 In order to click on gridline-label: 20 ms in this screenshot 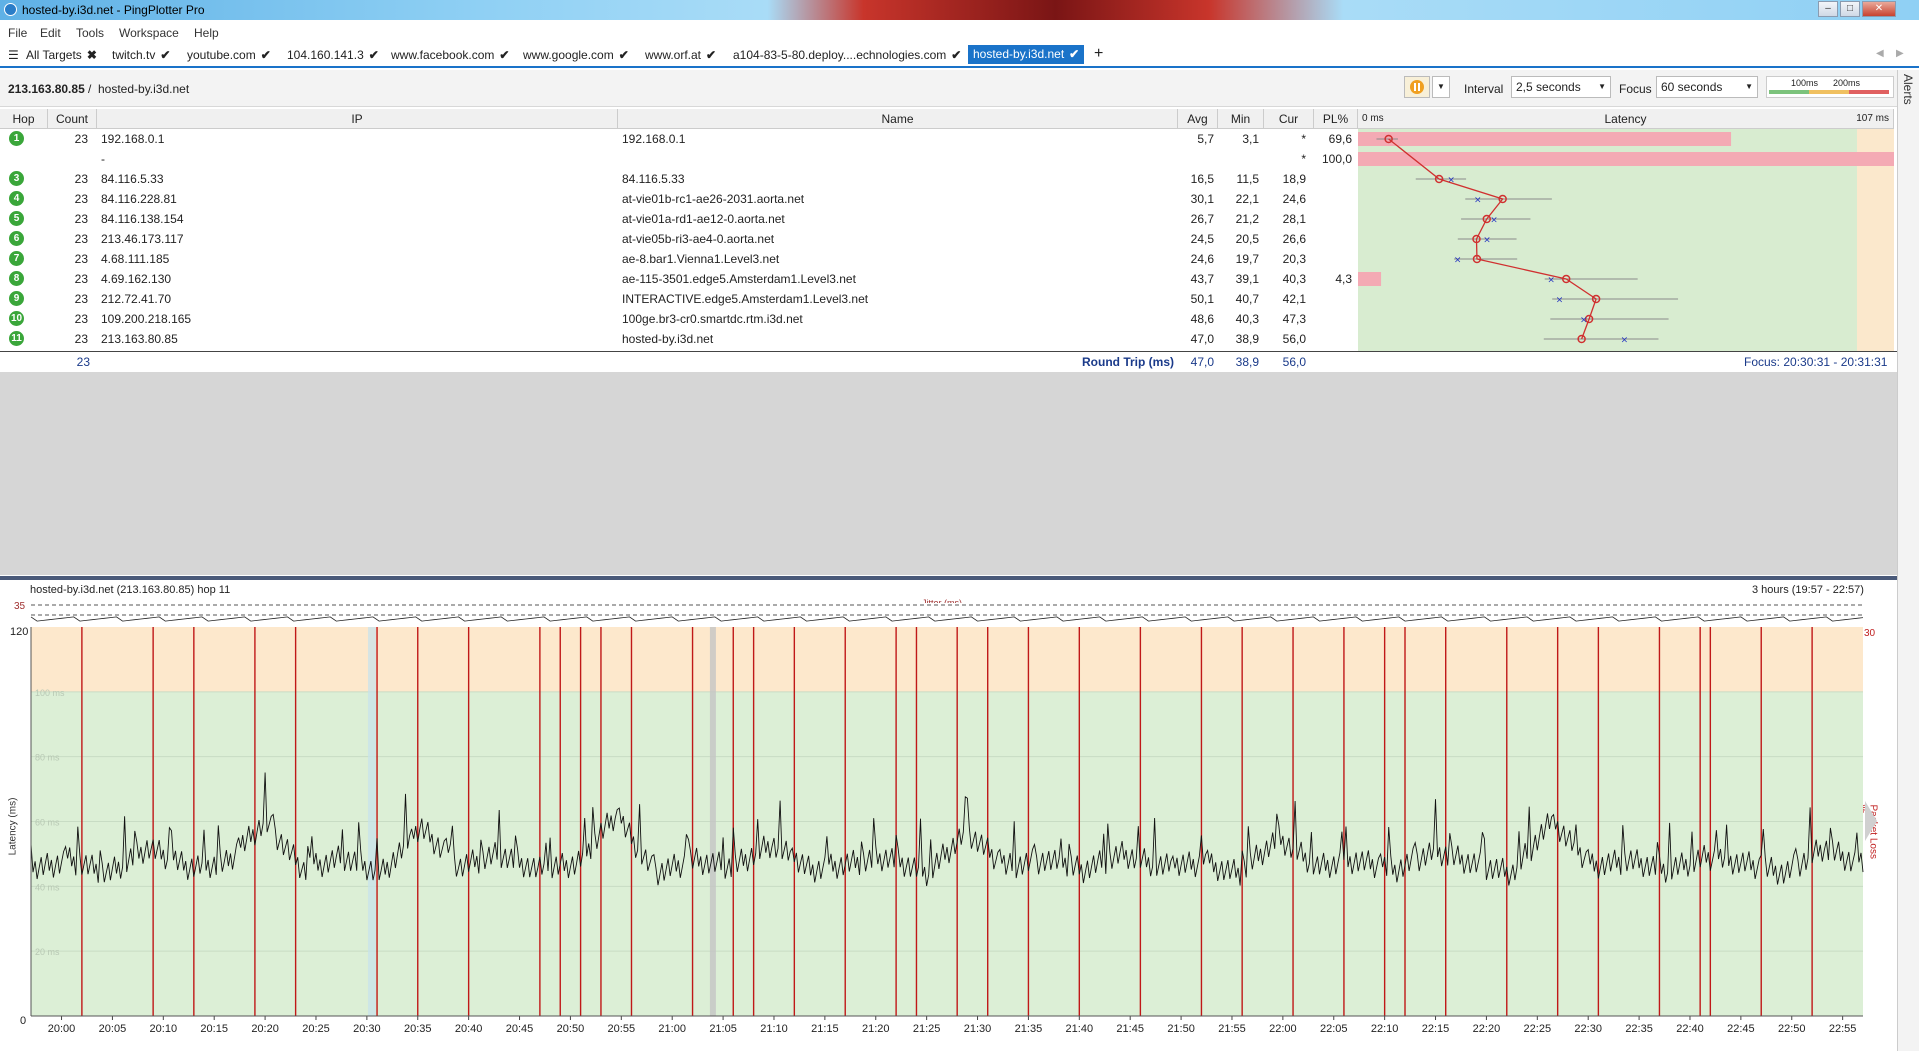, I will do `click(47, 952)`.